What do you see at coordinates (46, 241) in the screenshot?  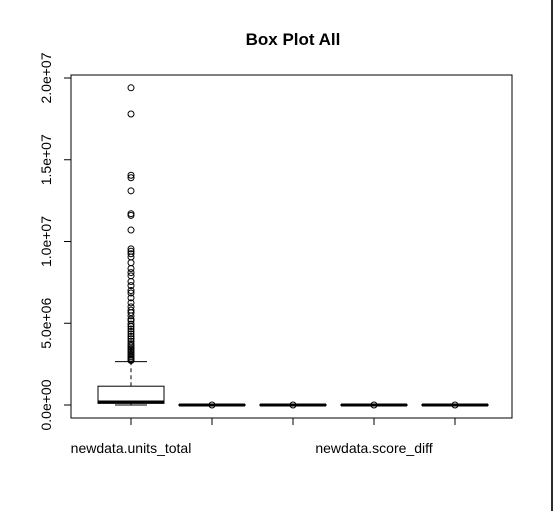 I see `y-tick-label: 1.0e+07` at bounding box center [46, 241].